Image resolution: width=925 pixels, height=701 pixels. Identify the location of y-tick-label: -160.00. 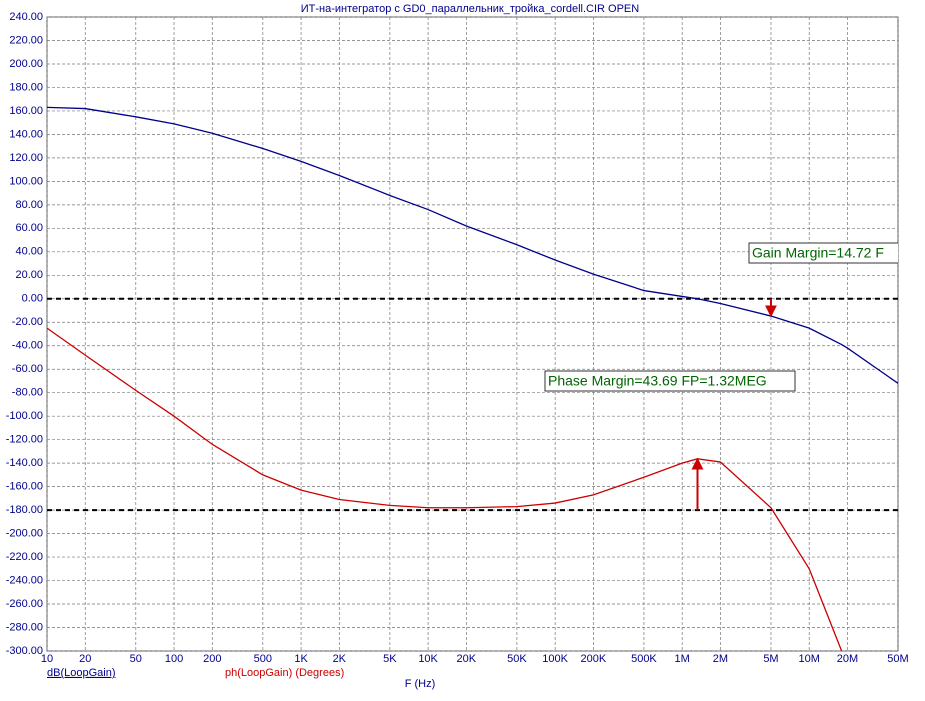
(24, 487).